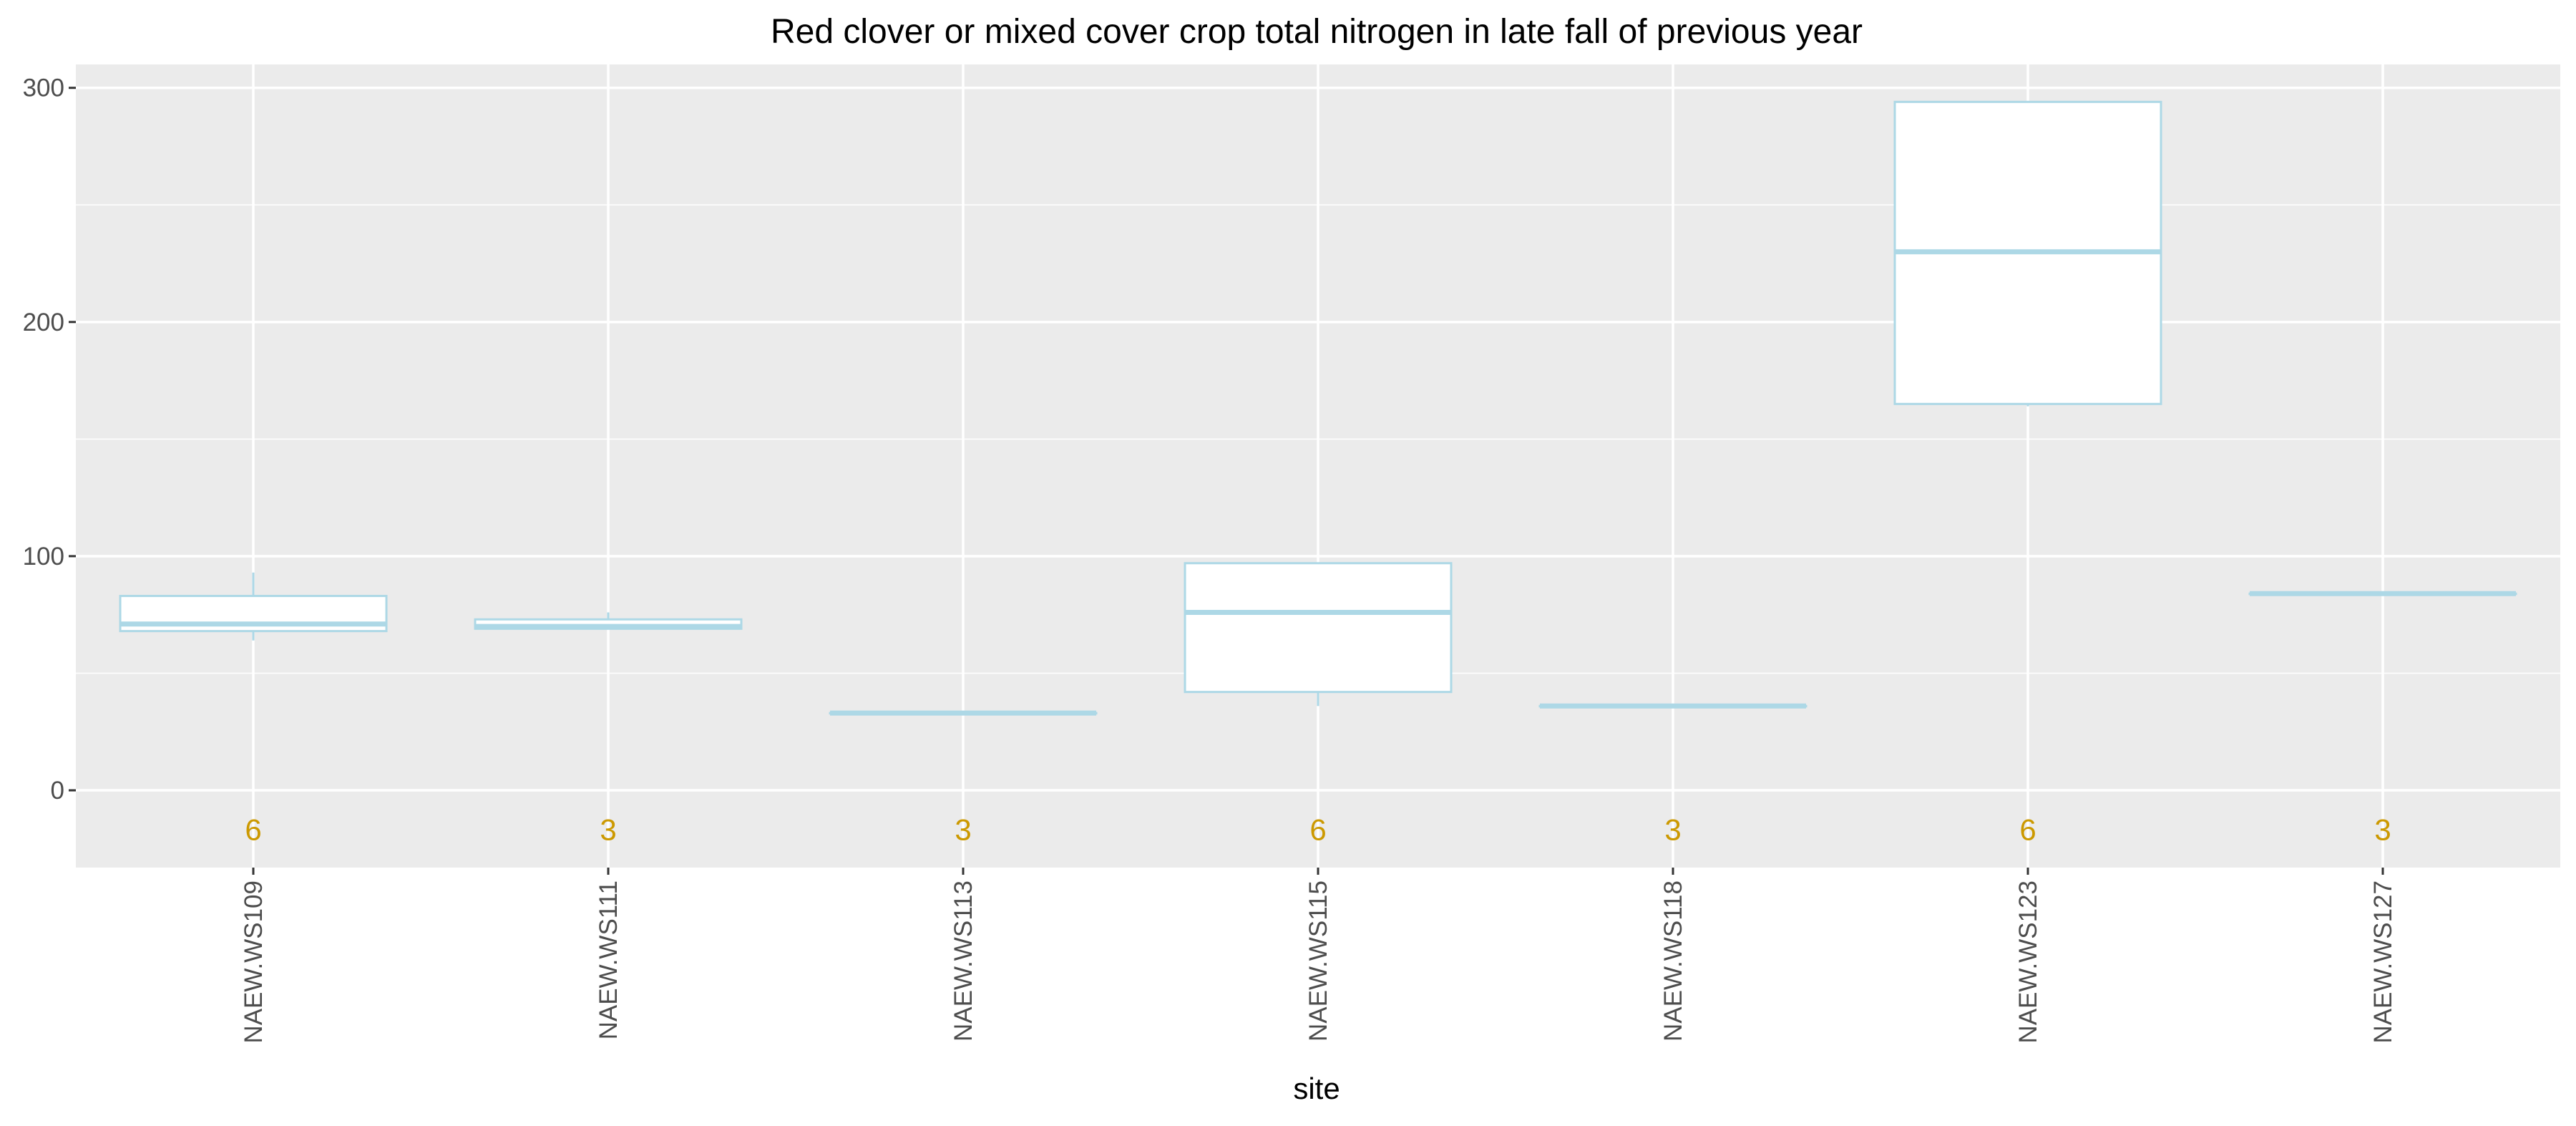  What do you see at coordinates (254, 962) in the screenshot?
I see `x-tick-label: NAEW.WS109` at bounding box center [254, 962].